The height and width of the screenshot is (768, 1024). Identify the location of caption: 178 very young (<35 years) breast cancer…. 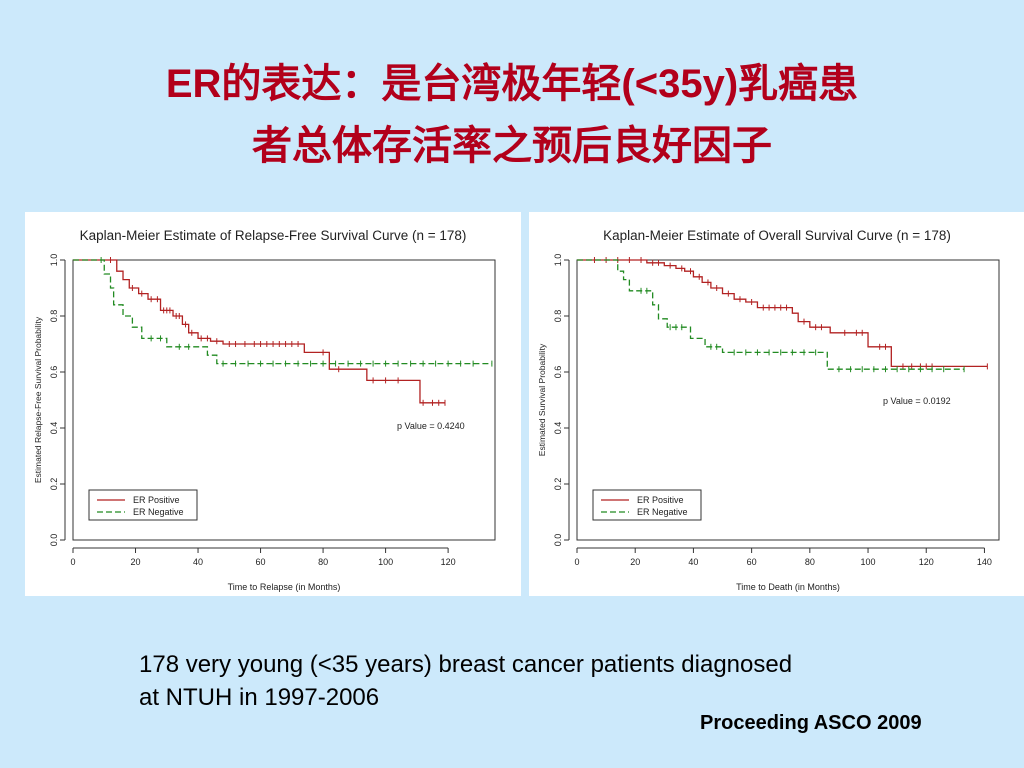
(539, 681).